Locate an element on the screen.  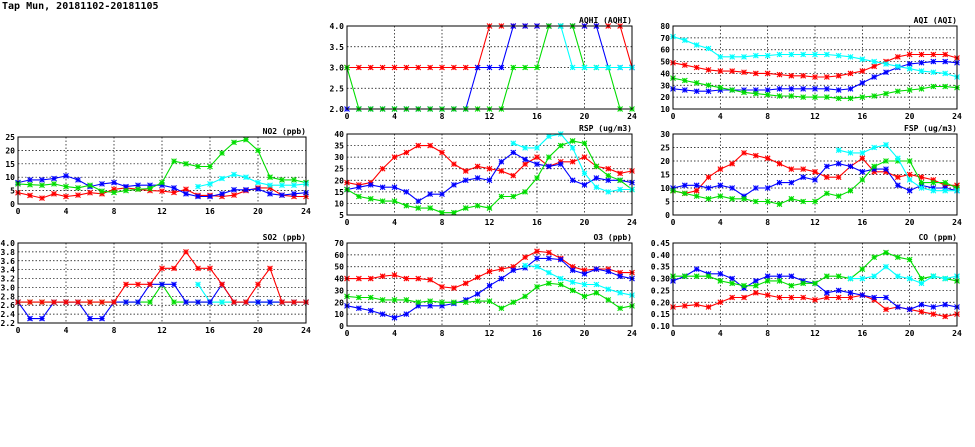
y-tick-label: 35 is located at coordinates (339, 146).